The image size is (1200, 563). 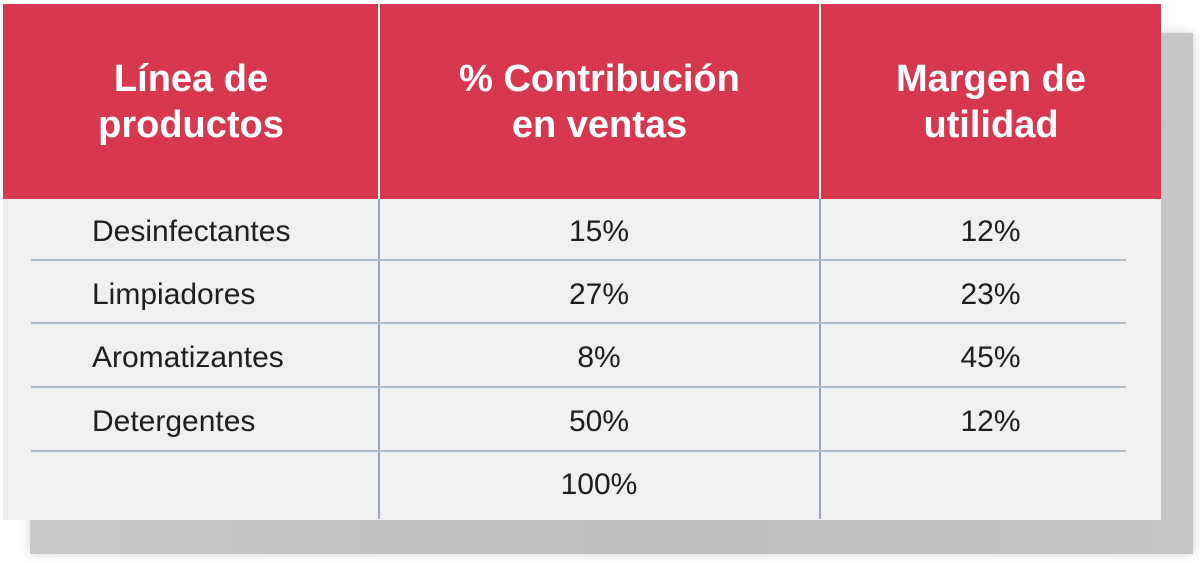 I want to click on cell-total-margin, so click(x=990, y=485).